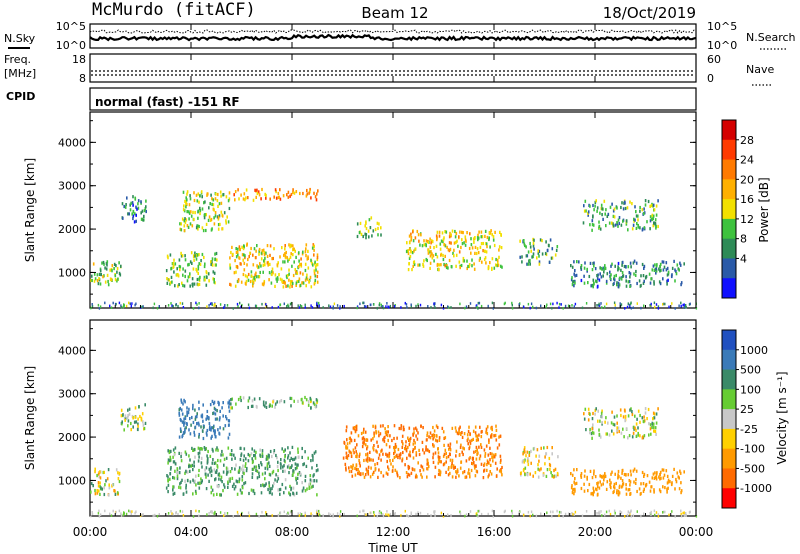  What do you see at coordinates (750, 370) in the screenshot?
I see `colorbar-tick-label: 500` at bounding box center [750, 370].